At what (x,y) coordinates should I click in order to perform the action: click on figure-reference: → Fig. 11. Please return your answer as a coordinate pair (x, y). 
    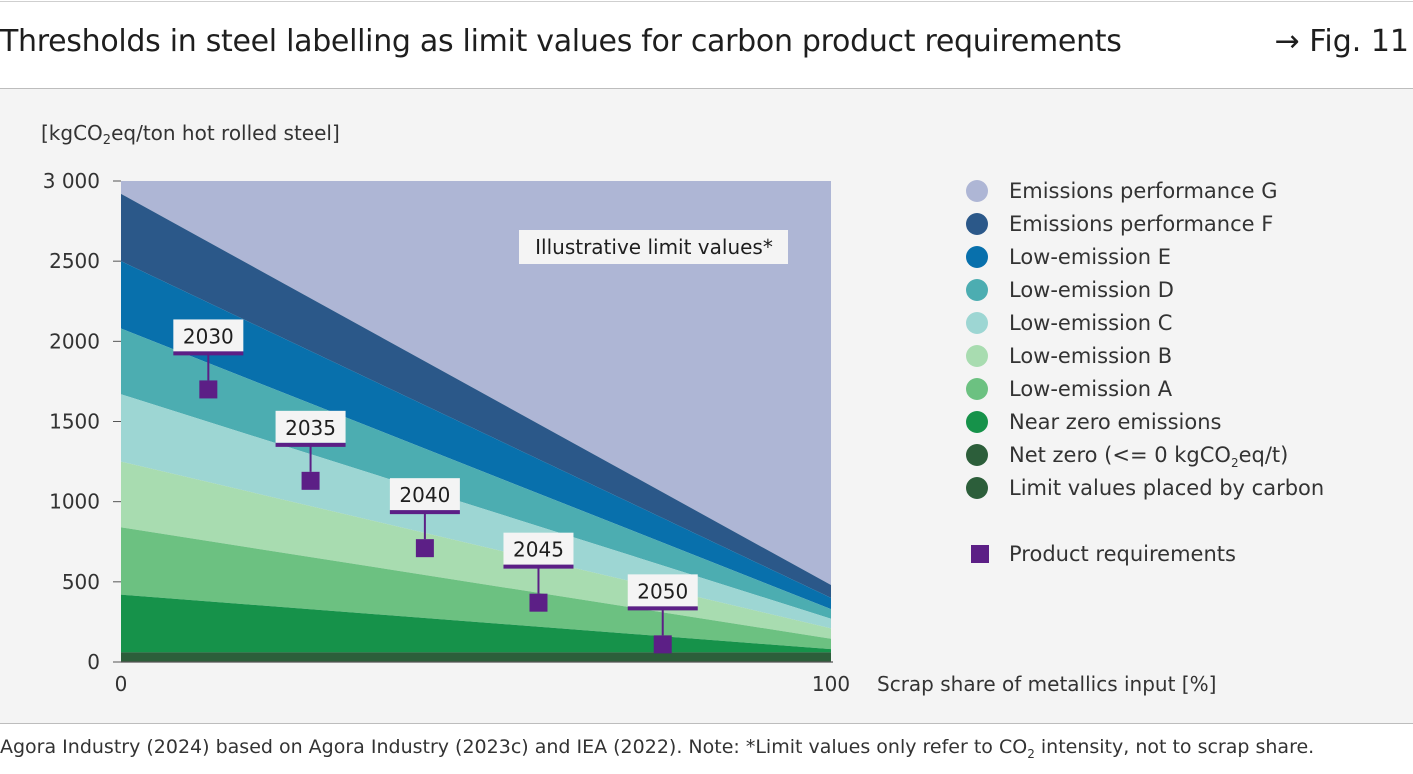
    Looking at the image, I should click on (1341, 41).